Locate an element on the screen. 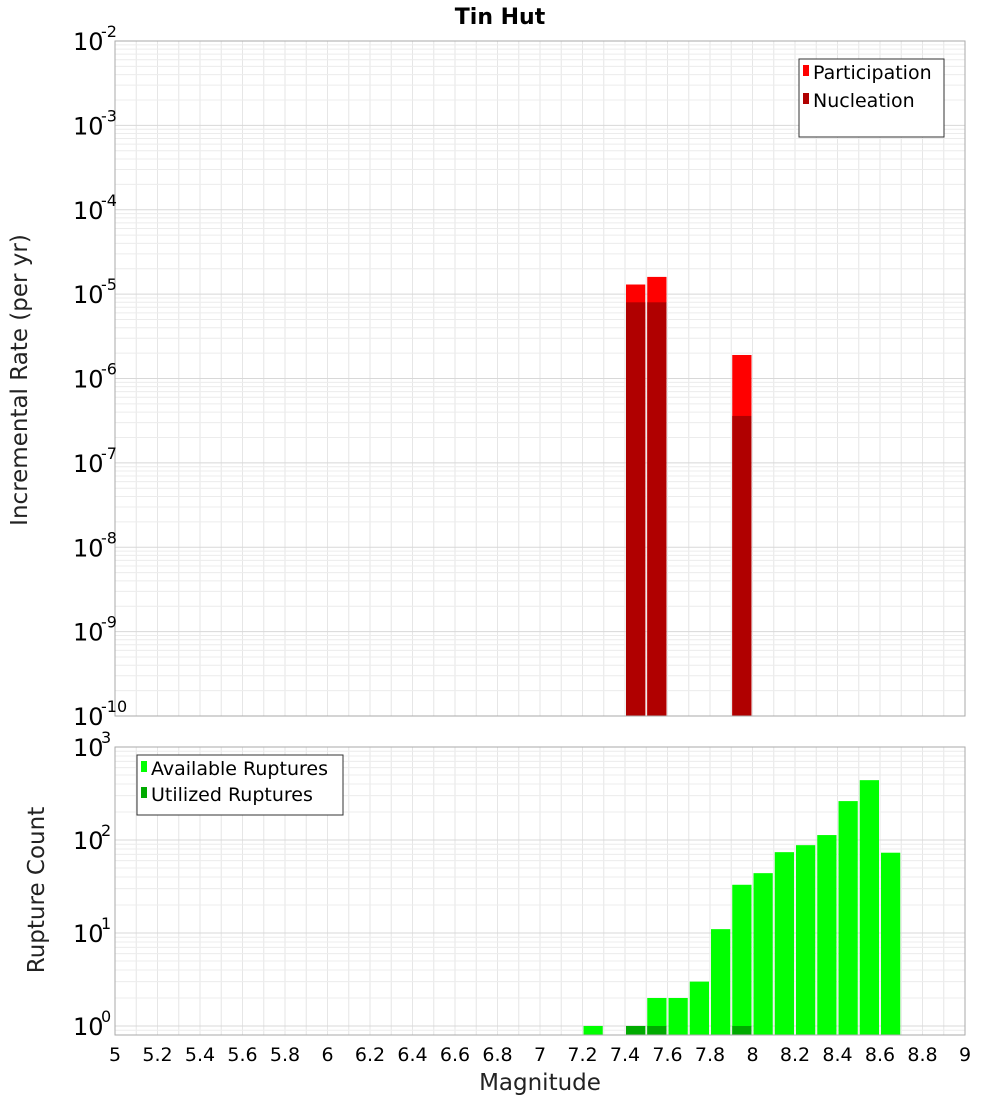 This screenshot has width=1000, height=1100. x-tick-label: 6.4 is located at coordinates (412, 1055).